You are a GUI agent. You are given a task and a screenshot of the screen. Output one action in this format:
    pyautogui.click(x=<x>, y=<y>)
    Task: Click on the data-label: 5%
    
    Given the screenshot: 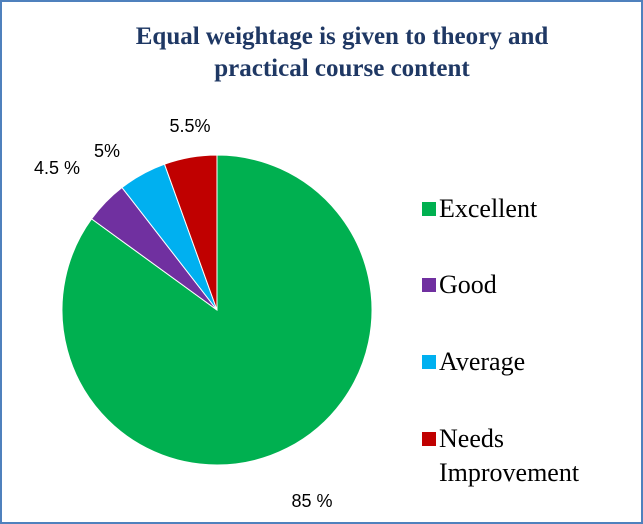 What is the action you would take?
    pyautogui.click(x=107, y=151)
    